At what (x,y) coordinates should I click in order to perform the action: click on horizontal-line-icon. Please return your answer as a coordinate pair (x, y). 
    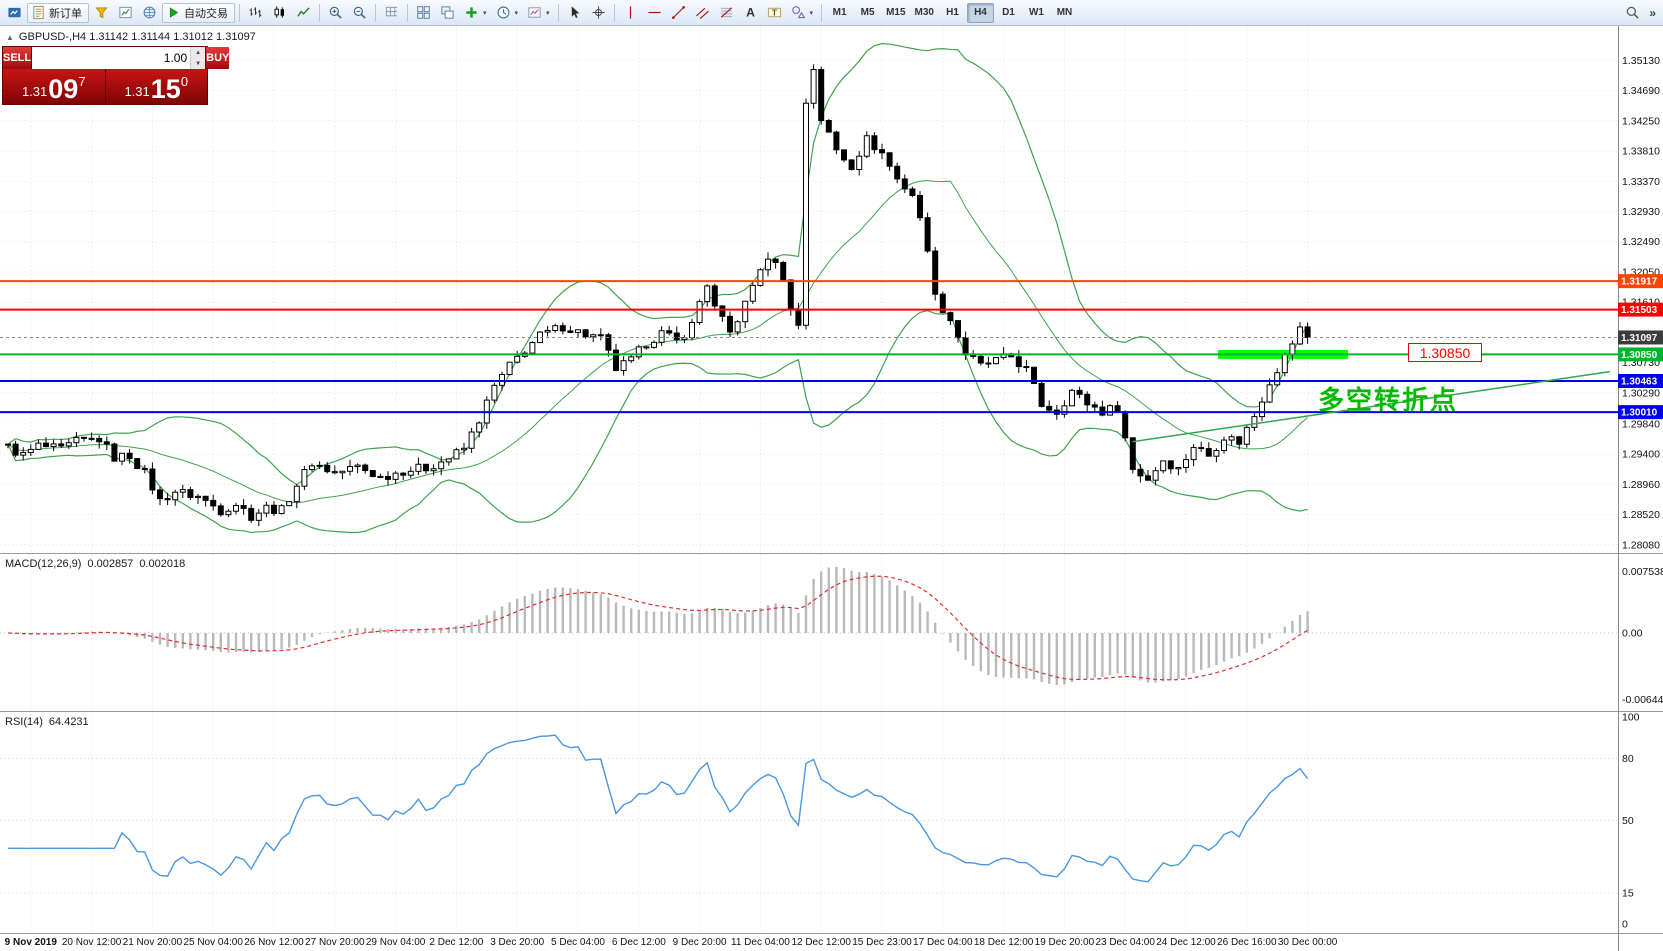
    Looking at the image, I should click on (654, 12).